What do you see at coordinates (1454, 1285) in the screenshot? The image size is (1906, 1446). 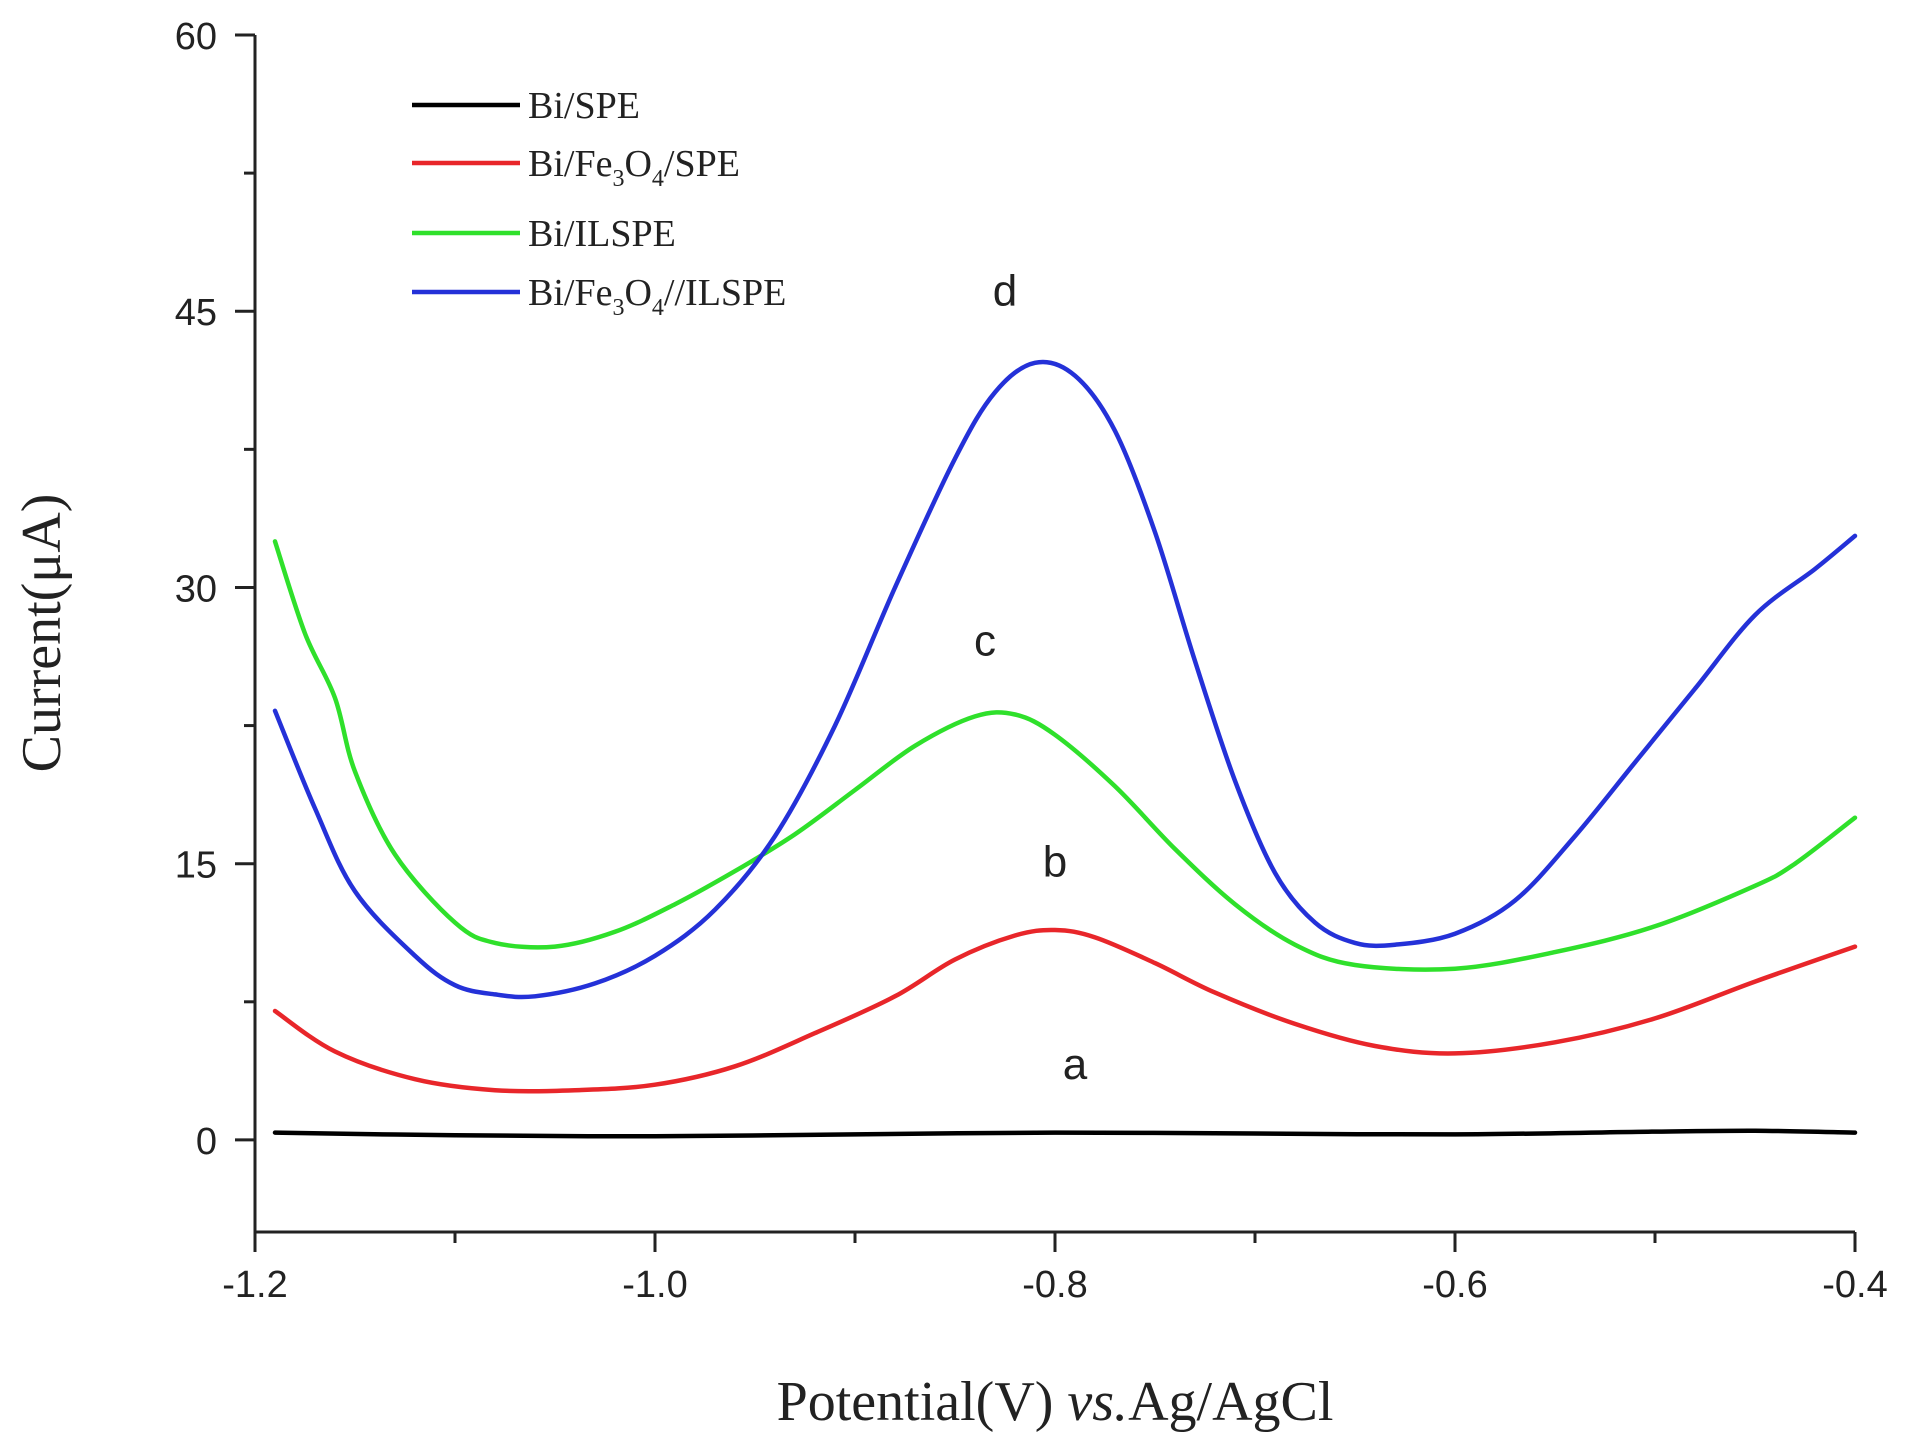 I see `x-tick-label: -0.6` at bounding box center [1454, 1285].